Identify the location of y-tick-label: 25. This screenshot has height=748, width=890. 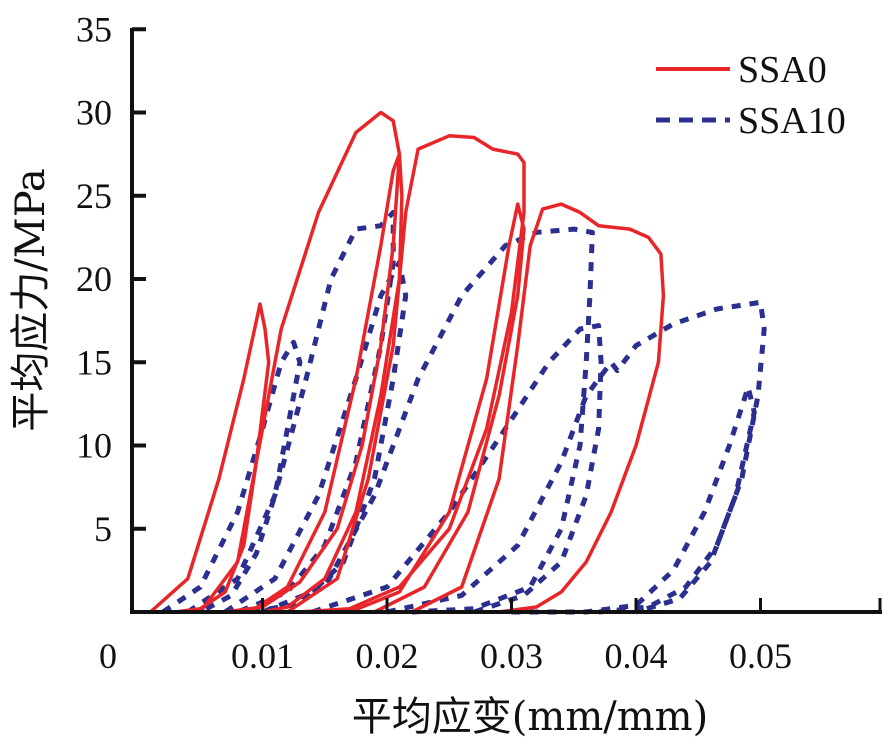
(94, 196).